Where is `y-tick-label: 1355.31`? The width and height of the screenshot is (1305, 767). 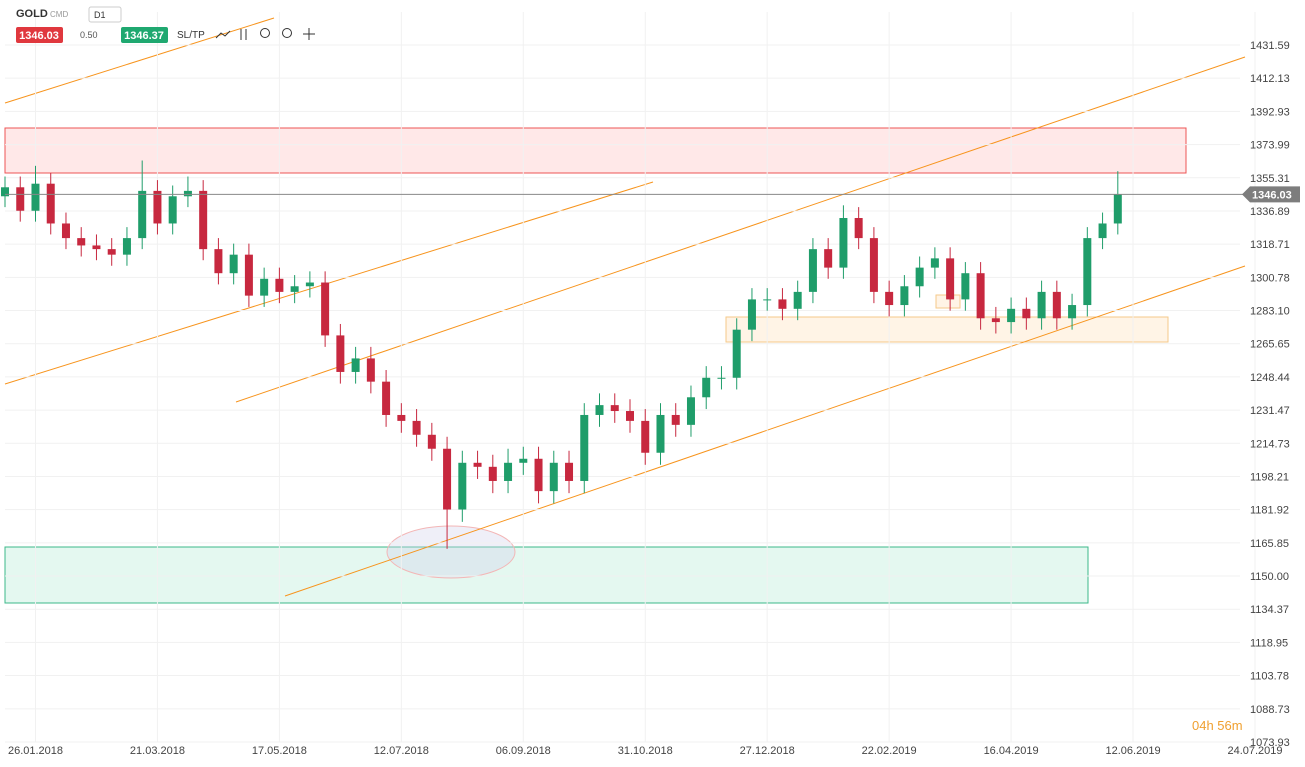 y-tick-label: 1355.31 is located at coordinates (1270, 179).